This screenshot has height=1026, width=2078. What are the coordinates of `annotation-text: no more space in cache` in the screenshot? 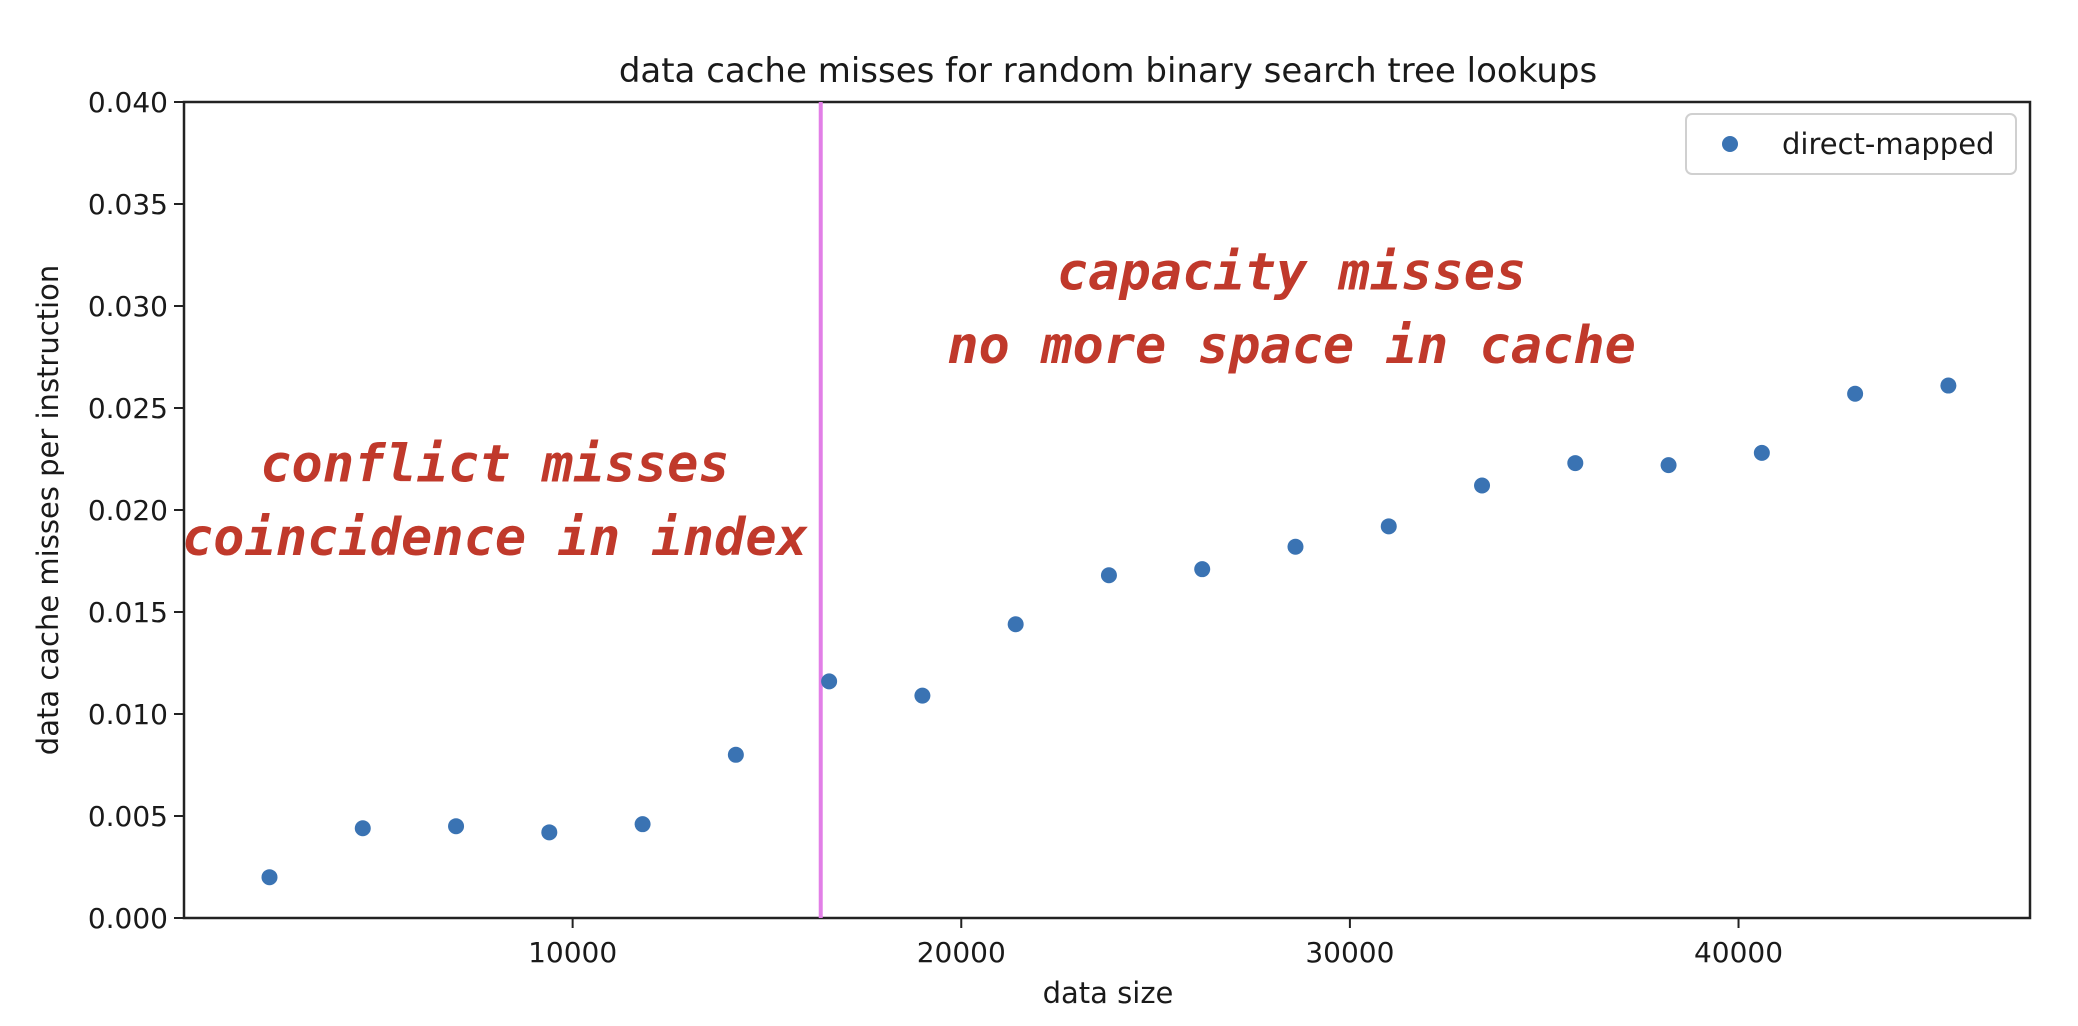 It's located at (1291, 346).